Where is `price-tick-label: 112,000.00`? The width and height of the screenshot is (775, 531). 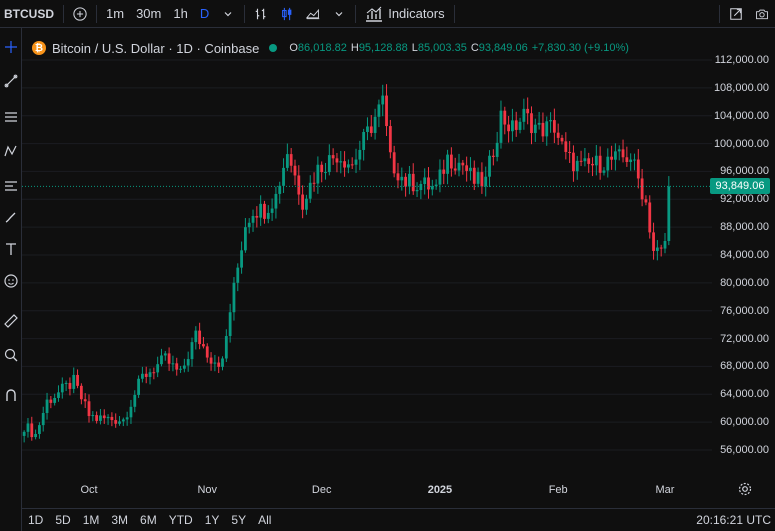 price-tick-label: 112,000.00 is located at coordinates (741, 60).